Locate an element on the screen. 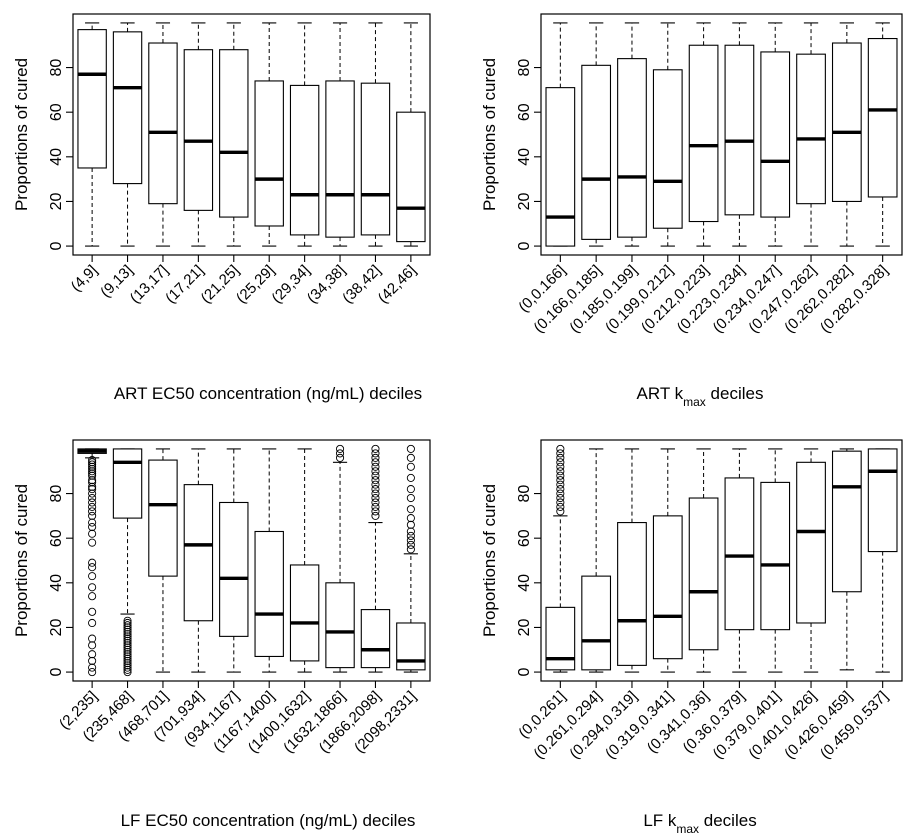  y-tick-label: 40 is located at coordinates (524, 583).